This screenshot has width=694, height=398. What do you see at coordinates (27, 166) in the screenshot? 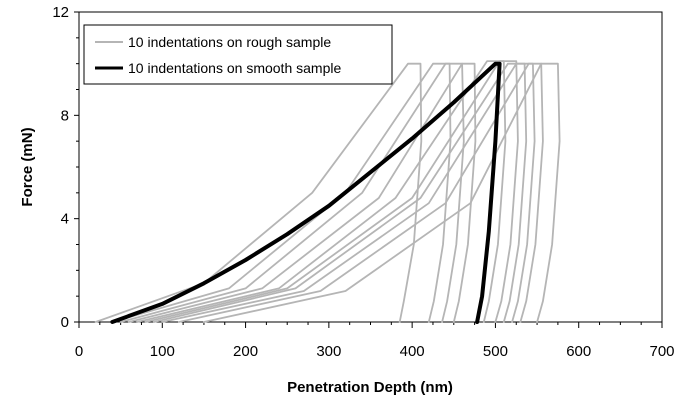
I see `y-axis-title: Force (mN)` at bounding box center [27, 166].